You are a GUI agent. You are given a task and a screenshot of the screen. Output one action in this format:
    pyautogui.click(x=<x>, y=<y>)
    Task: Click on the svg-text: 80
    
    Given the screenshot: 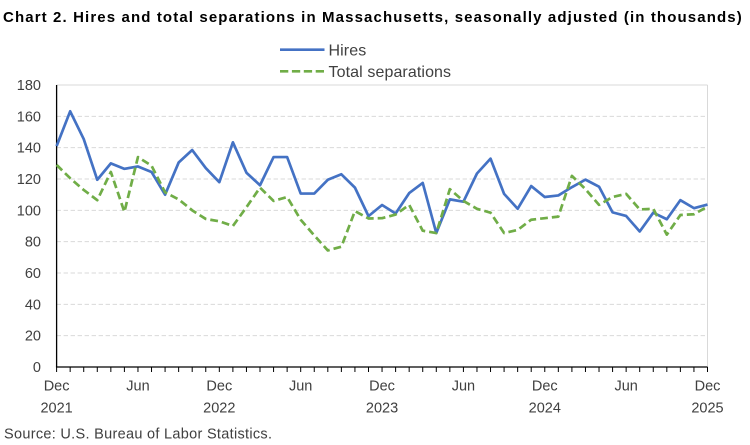 What is the action you would take?
    pyautogui.click(x=33, y=243)
    